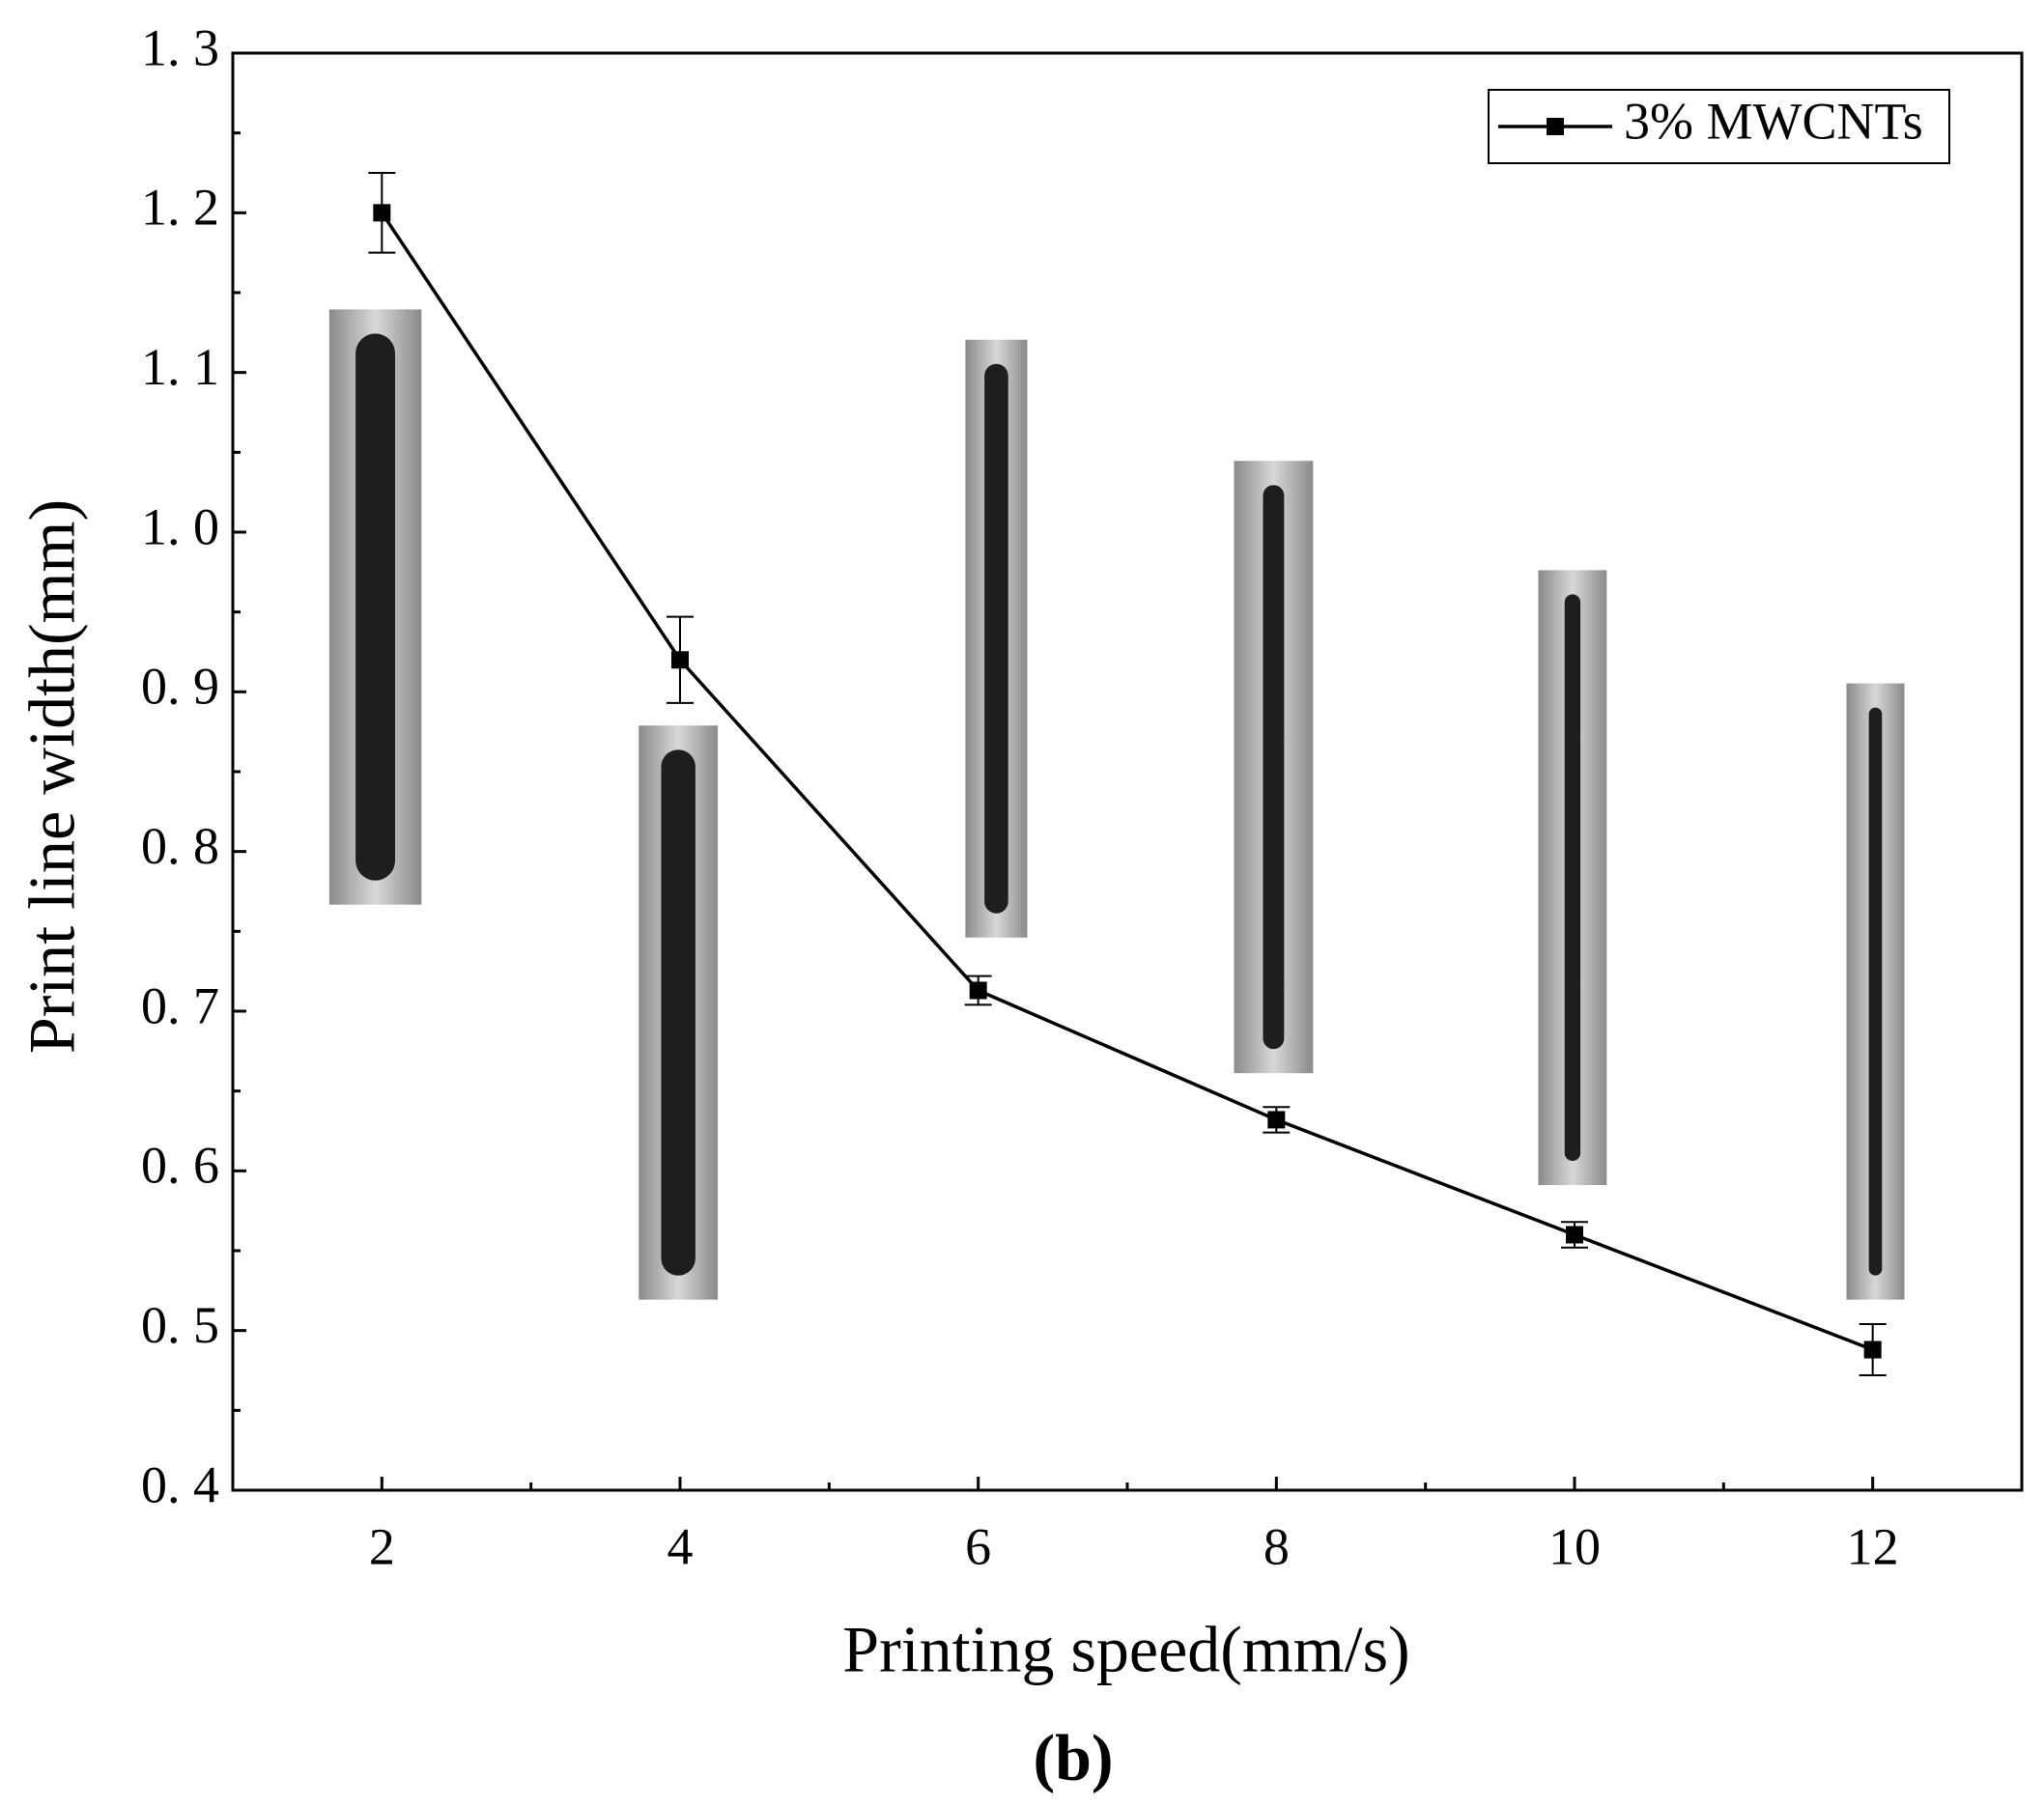 The image size is (2044, 1807). What do you see at coordinates (681, 1546) in the screenshot?
I see `x-tick-label: 4` at bounding box center [681, 1546].